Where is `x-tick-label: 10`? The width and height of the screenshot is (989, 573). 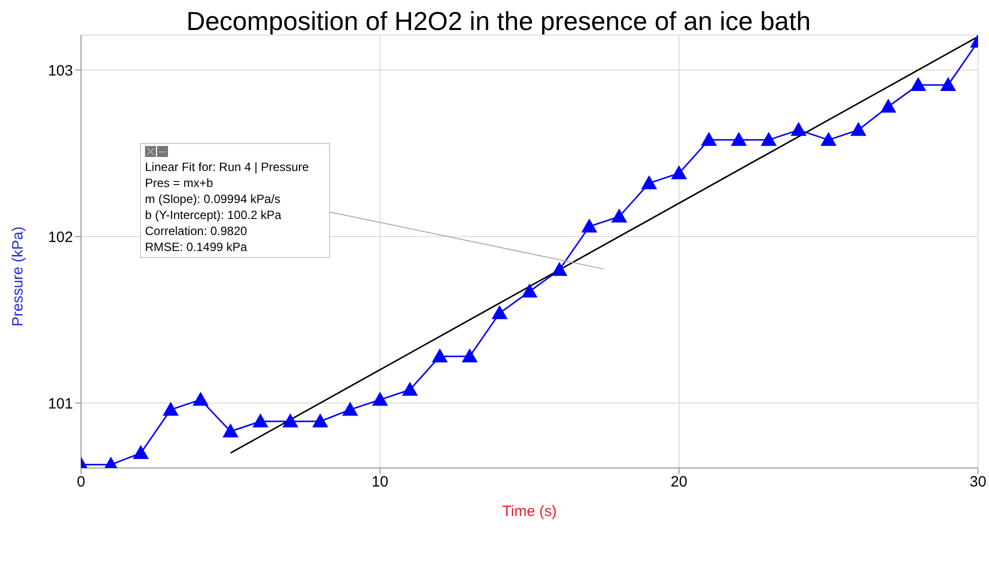
x-tick-label: 10 is located at coordinates (380, 482).